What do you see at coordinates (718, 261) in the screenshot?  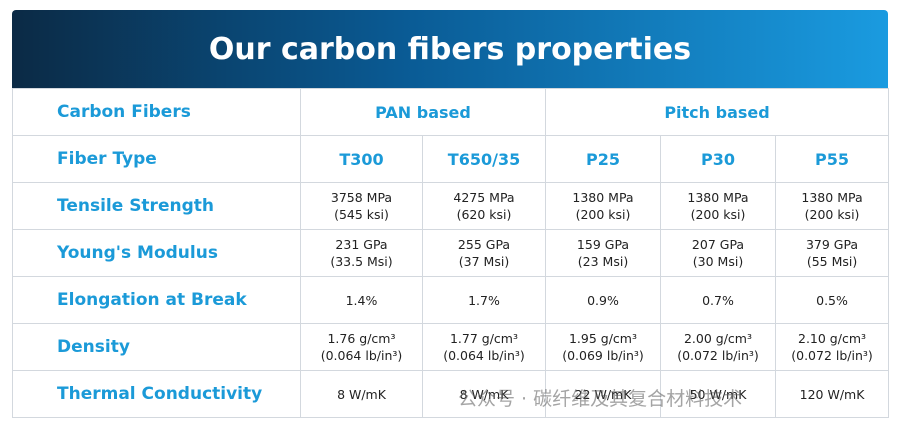 I see `cell-line: (30 Msi)` at bounding box center [718, 261].